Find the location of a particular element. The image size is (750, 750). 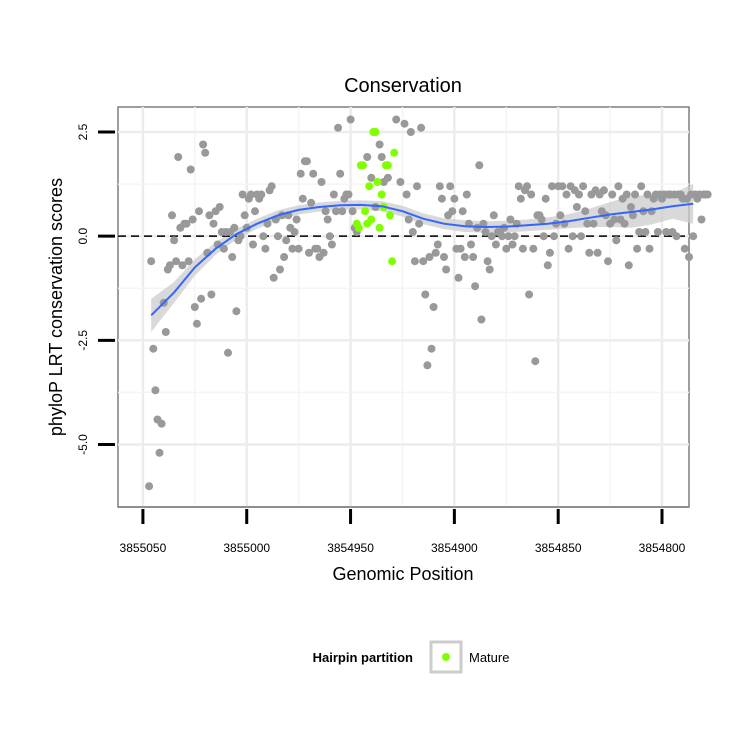

legend-title: Hairpin partition is located at coordinates (363, 657).